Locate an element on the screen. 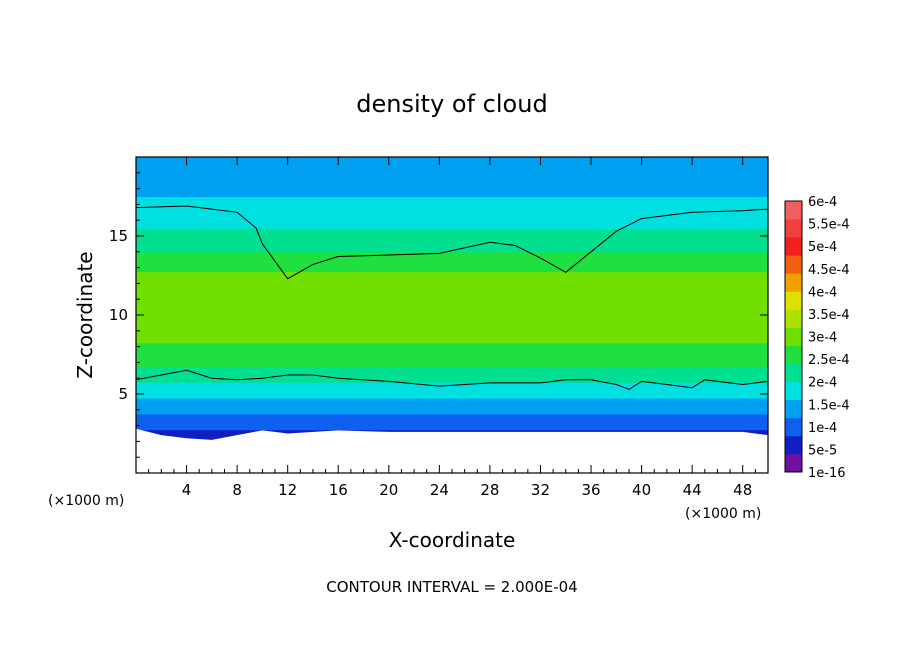 The width and height of the screenshot is (904, 654). colorbar-label: 5e-5 is located at coordinates (822, 450).